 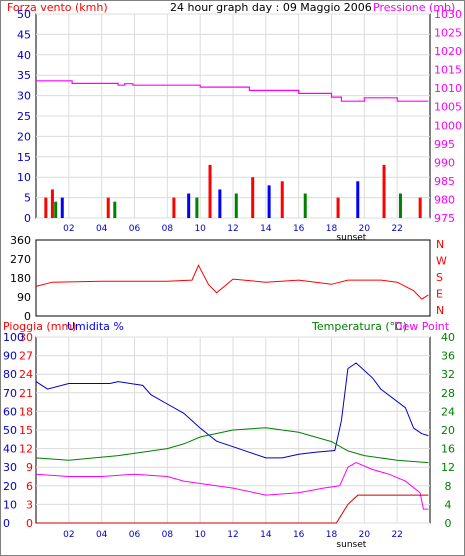 I want to click on sunset-label-top: sunset, so click(x=351, y=238).